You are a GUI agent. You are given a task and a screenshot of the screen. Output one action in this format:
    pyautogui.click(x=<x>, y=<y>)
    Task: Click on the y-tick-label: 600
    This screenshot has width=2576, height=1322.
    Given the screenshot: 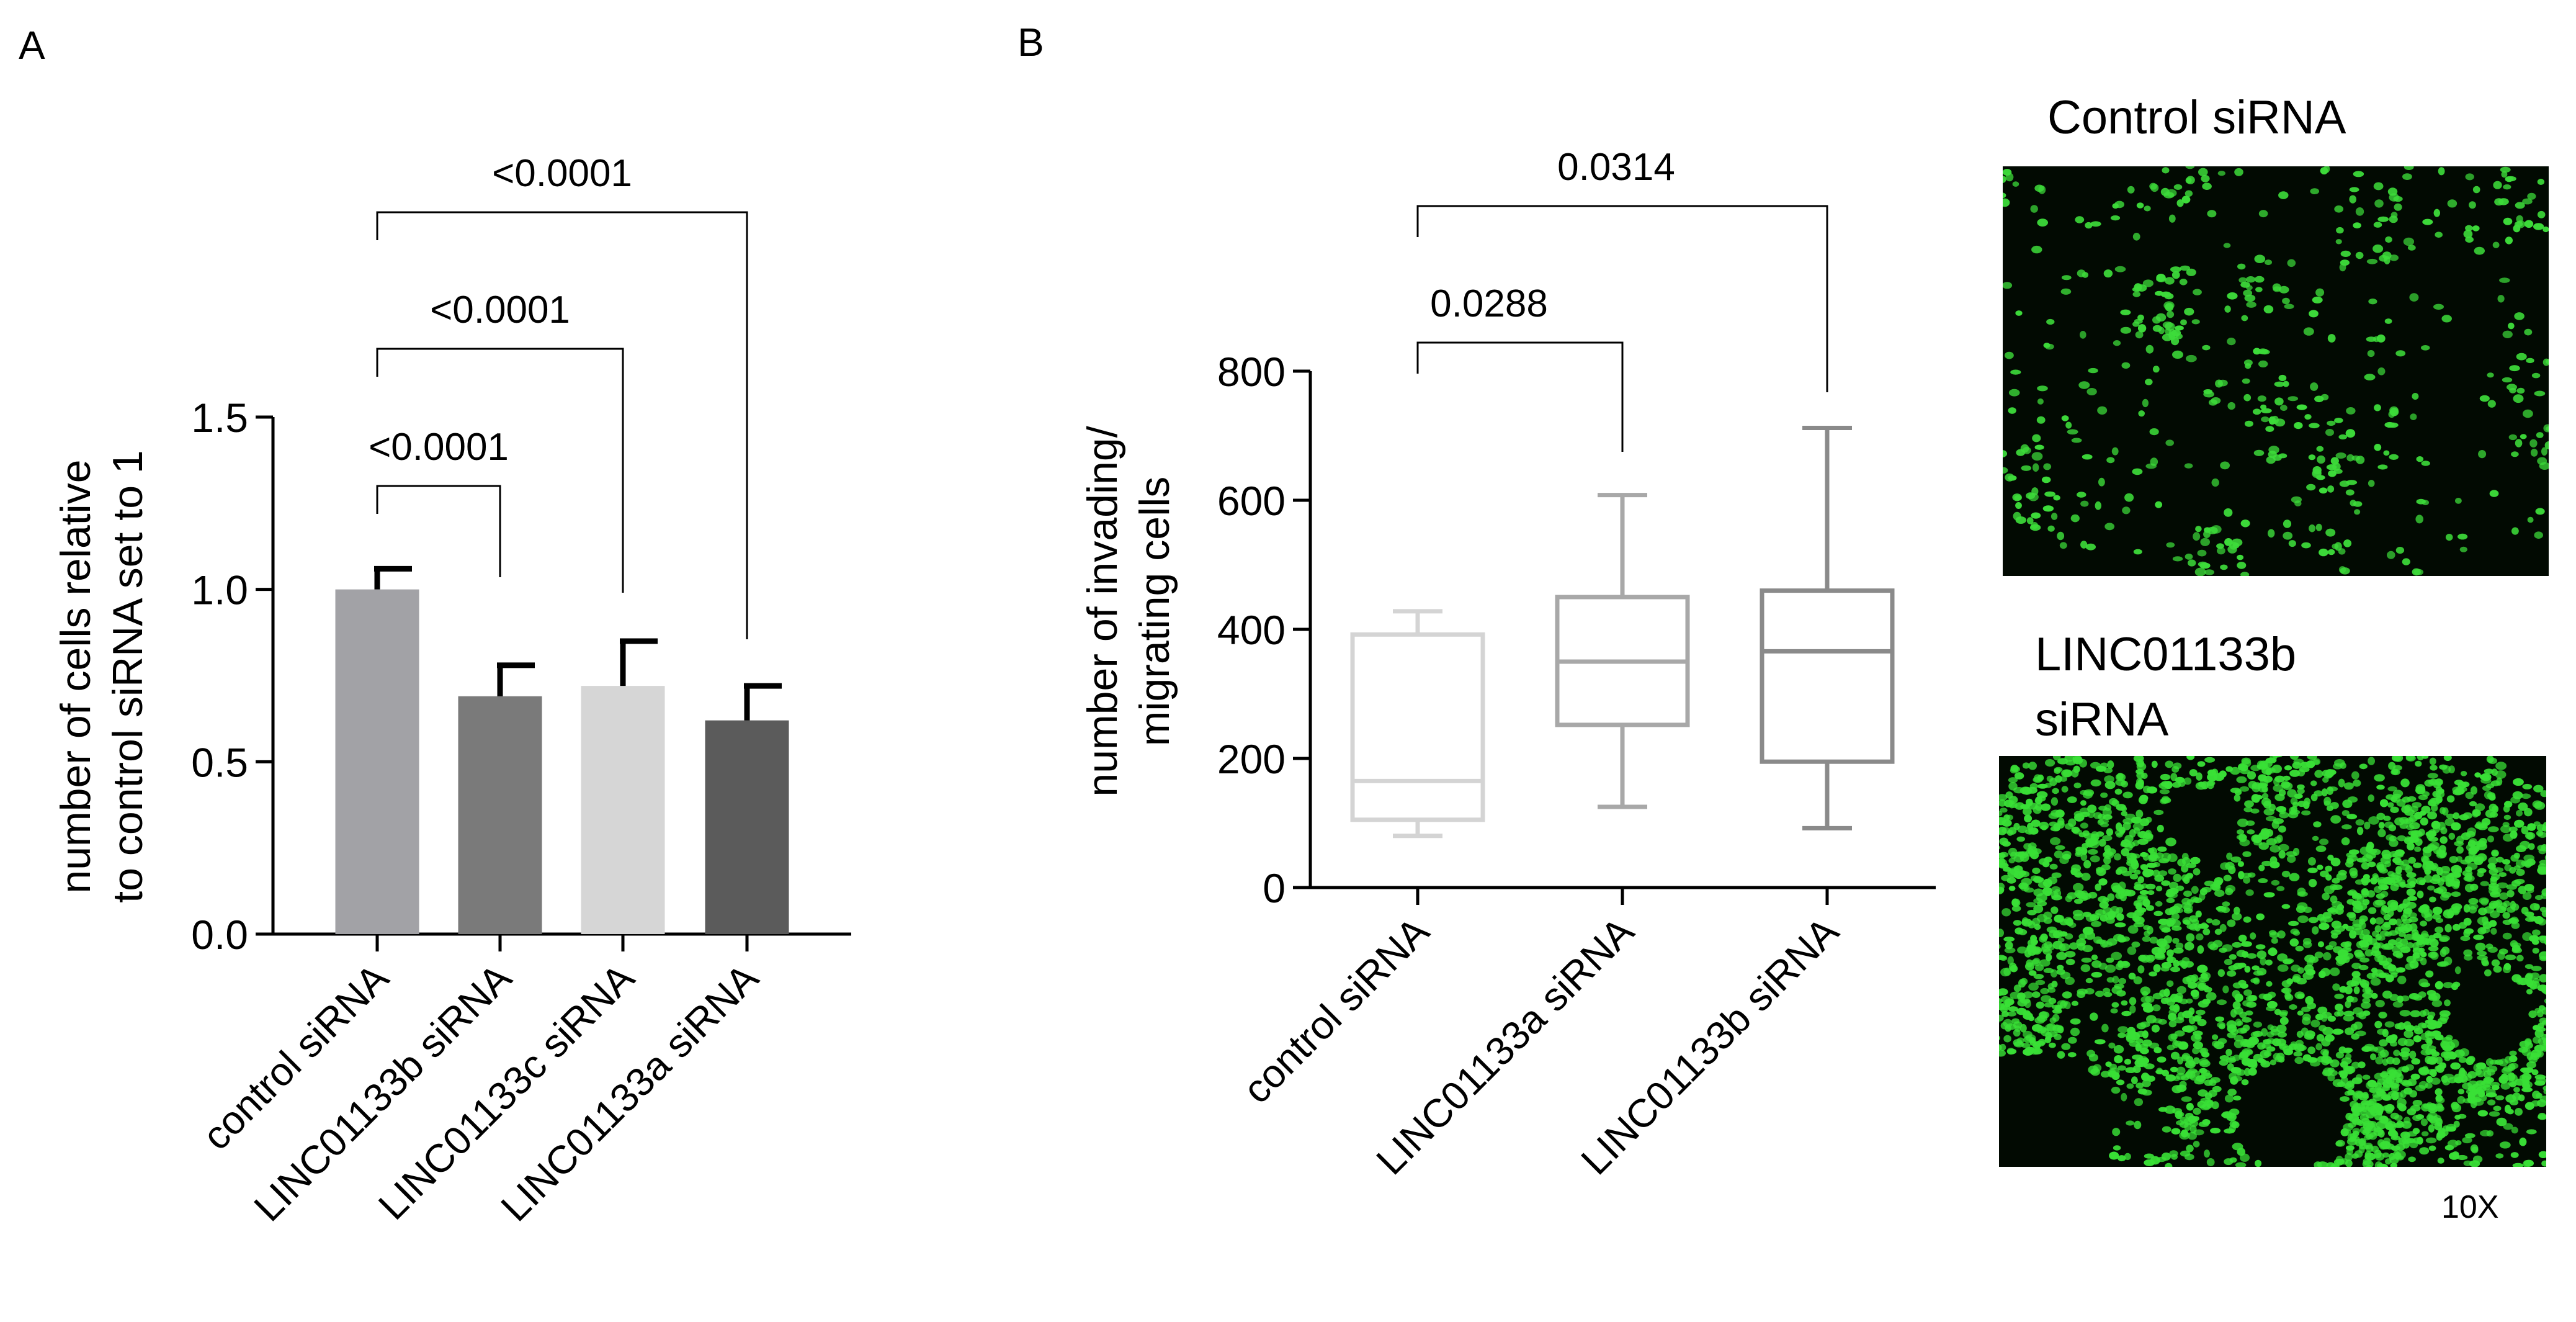 What is the action you would take?
    pyautogui.click(x=1251, y=501)
    